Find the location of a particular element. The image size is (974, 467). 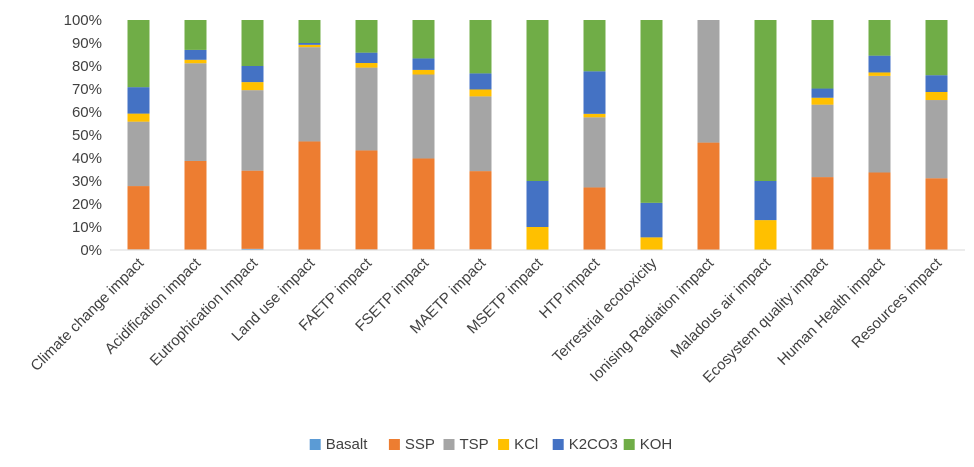

x-category-label: Acidification impact is located at coordinates (153, 305).